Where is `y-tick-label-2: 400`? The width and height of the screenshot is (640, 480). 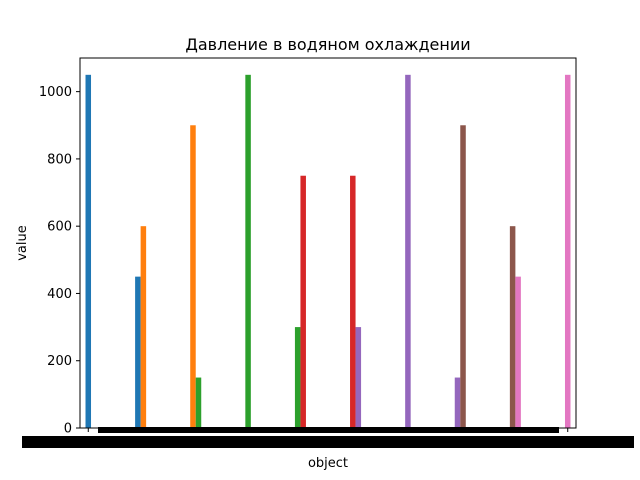 y-tick-label-2: 400 is located at coordinates (59, 294).